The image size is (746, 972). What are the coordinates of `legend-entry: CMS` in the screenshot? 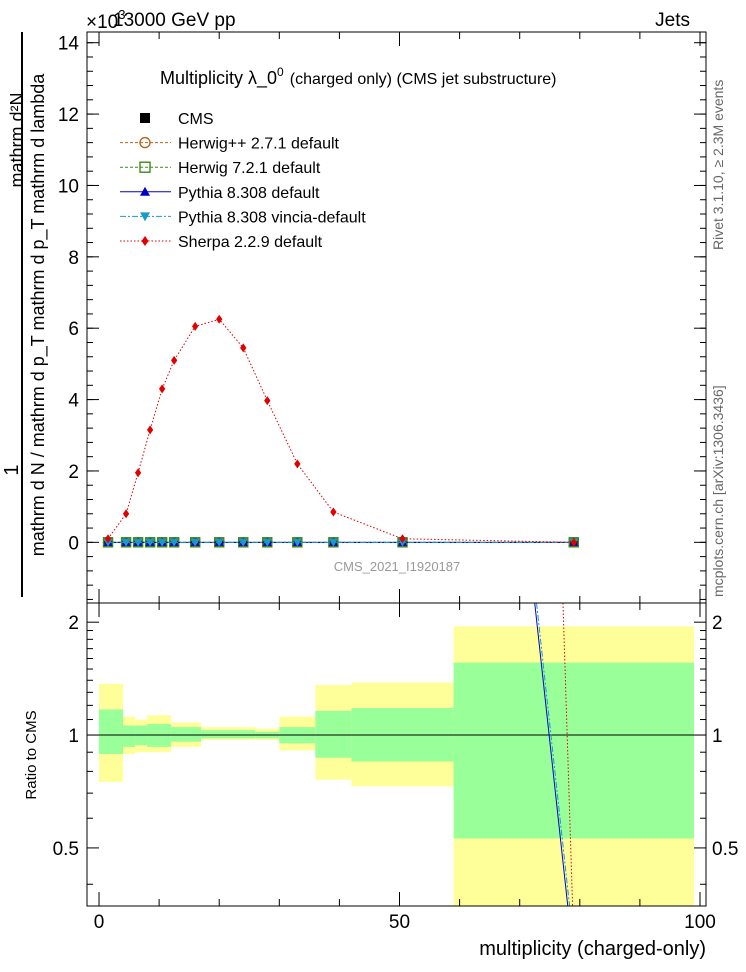 It's located at (177, 119).